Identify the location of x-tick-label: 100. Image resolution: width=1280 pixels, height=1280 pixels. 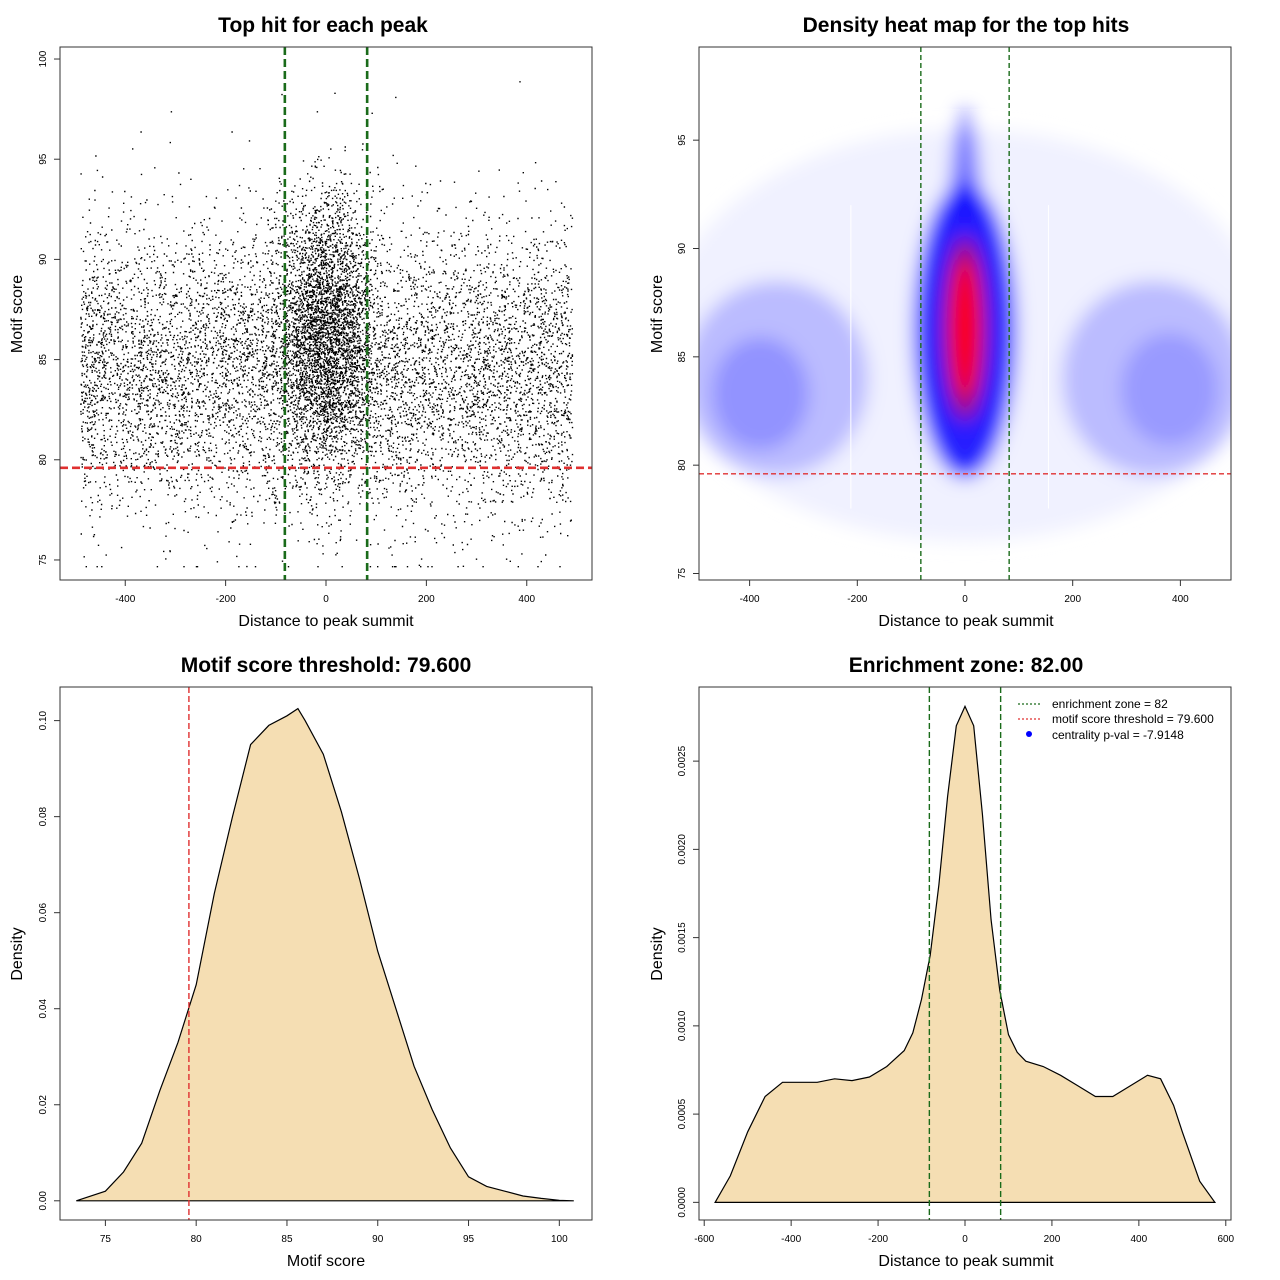
(559, 1239).